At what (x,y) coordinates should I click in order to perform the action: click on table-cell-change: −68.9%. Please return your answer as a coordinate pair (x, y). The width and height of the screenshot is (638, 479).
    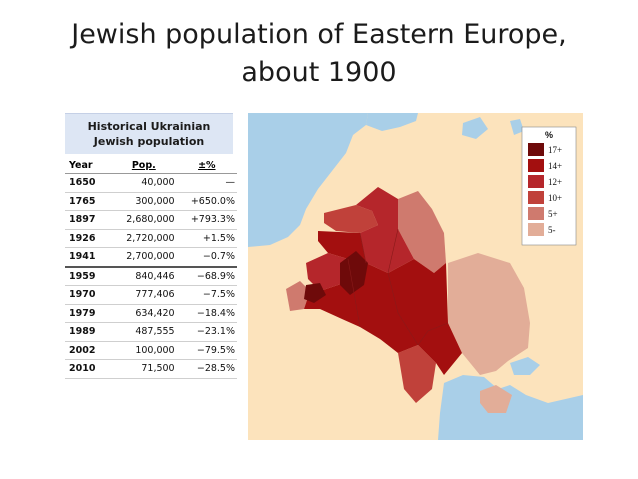
    Looking at the image, I should click on (206, 276).